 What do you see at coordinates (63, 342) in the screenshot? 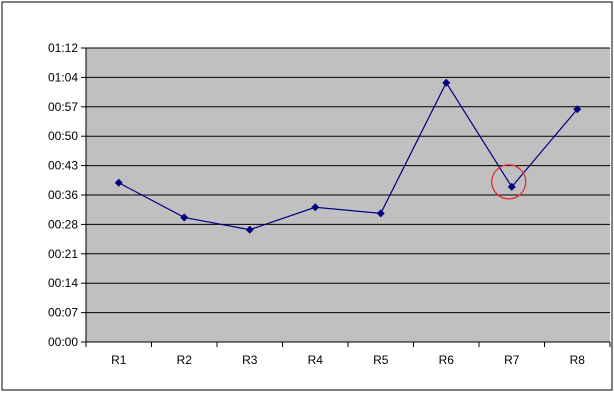
I see `y-tick-label: 00:00` at bounding box center [63, 342].